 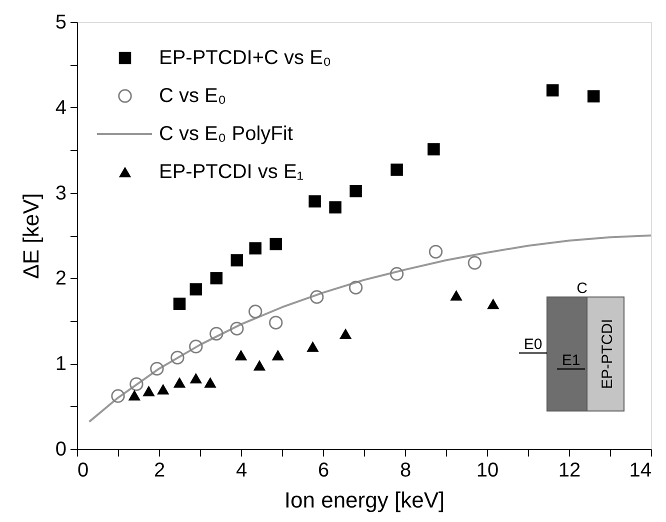 What do you see at coordinates (226, 134) in the screenshot?
I see `legend-label: C vs E₀ PolyFit` at bounding box center [226, 134].